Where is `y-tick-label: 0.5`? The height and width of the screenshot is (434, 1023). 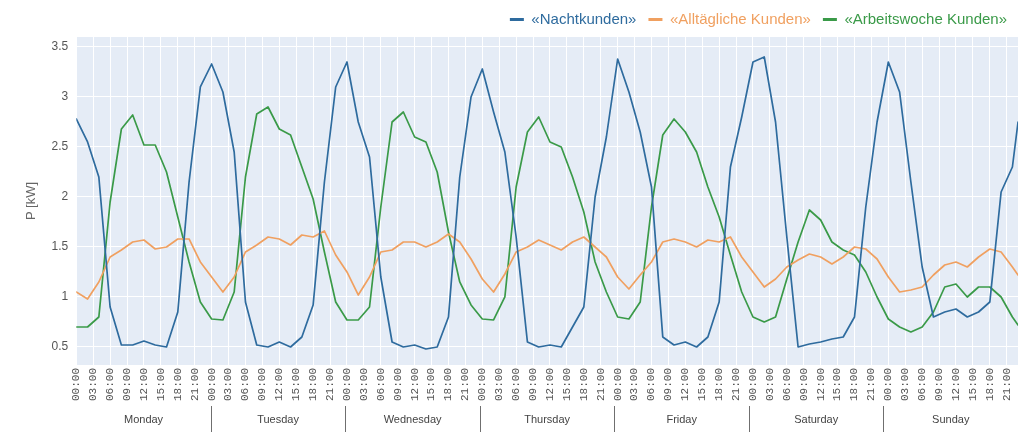 y-tick-label: 0.5 is located at coordinates (60, 346).